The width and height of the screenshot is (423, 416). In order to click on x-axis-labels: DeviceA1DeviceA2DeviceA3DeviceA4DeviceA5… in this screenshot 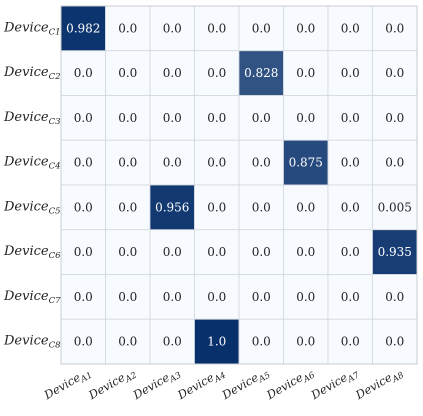, I will do `click(224, 384)`.